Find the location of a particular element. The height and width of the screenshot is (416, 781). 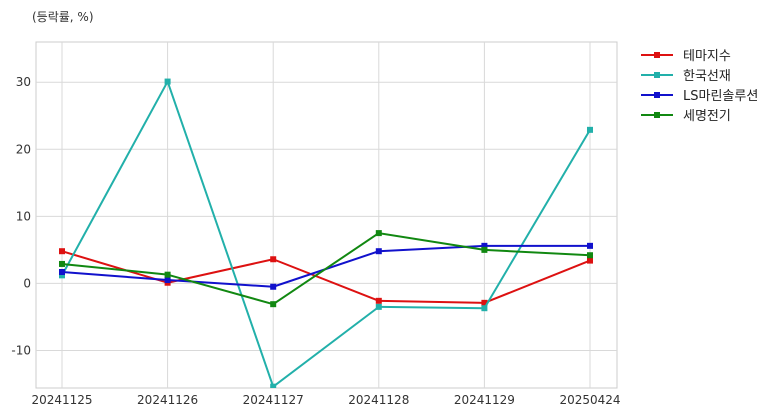

legend-label: 한국선재 is located at coordinates (707, 76).